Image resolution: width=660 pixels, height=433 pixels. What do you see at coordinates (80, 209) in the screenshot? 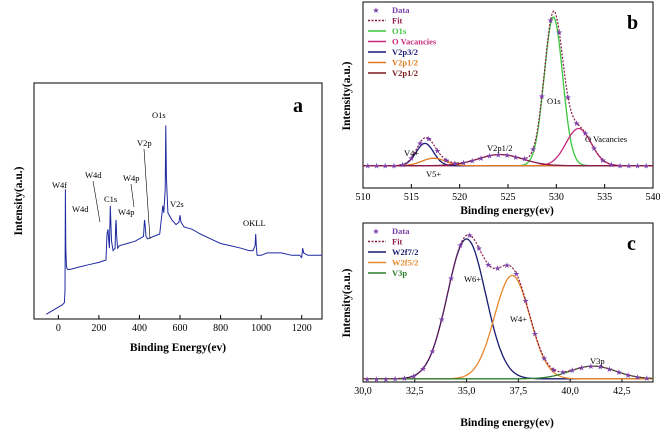
I see `ann-w4d-1: W4d` at bounding box center [80, 209].